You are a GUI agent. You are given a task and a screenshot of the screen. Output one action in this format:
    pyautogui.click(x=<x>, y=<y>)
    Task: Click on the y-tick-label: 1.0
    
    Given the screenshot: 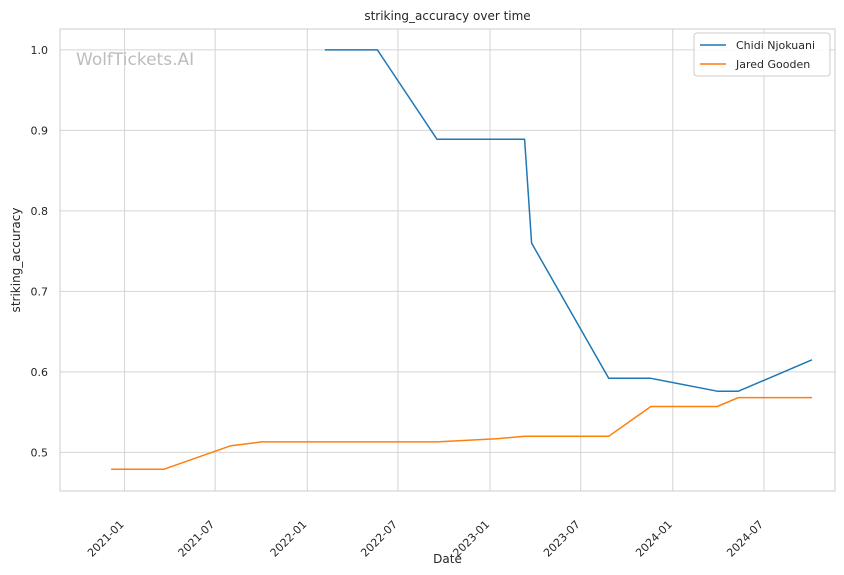 What is the action you would take?
    pyautogui.click(x=40, y=50)
    